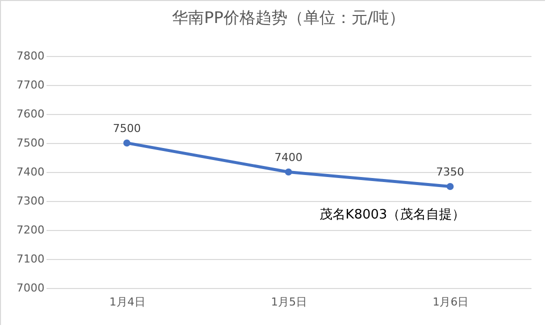 This screenshot has width=547, height=327. What do you see at coordinates (127, 302) in the screenshot?
I see `x-tick-label: 1月4日` at bounding box center [127, 302].